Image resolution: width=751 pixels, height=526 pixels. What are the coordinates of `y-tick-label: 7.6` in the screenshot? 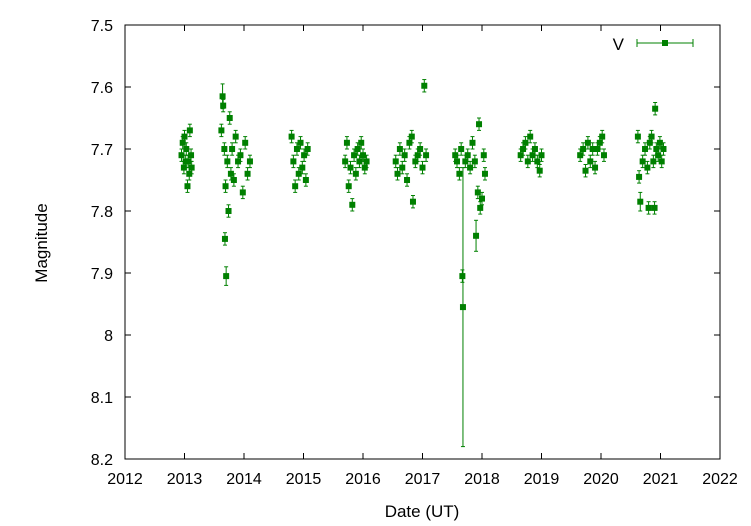 It's located at (102, 88).